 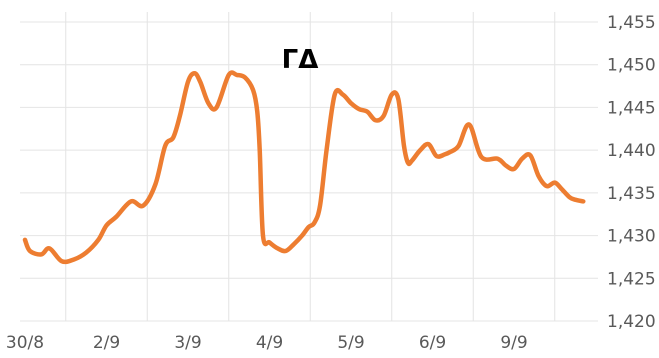 I want to click on y-tick-label: 1,430, so click(x=631, y=237).